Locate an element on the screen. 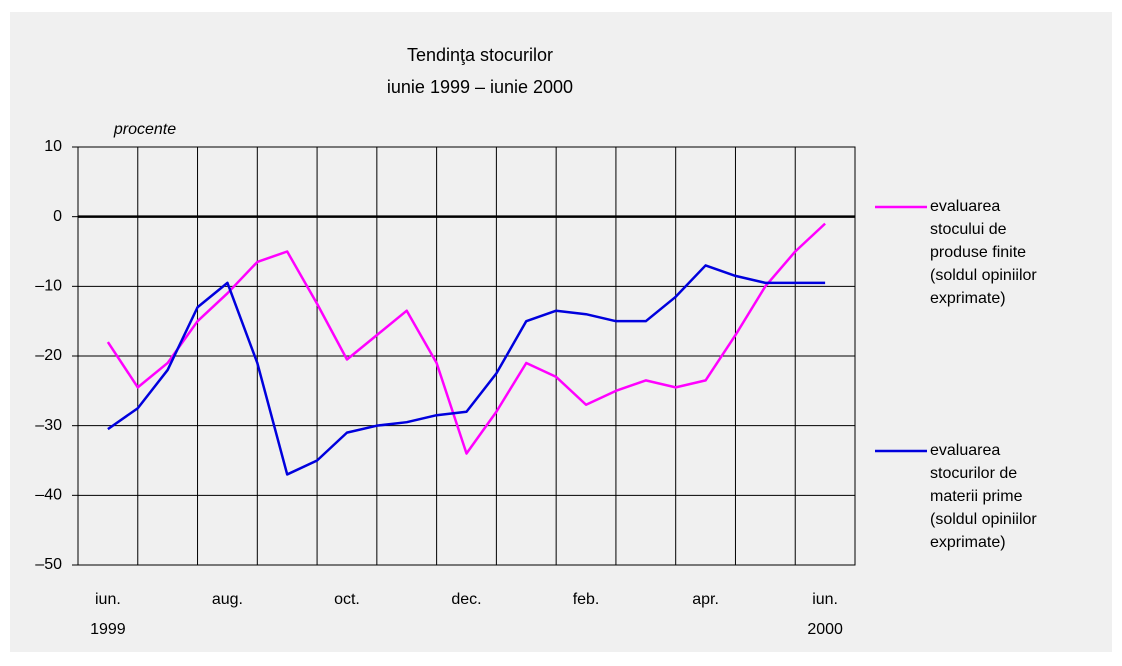  x-tick-label: feb. is located at coordinates (586, 599).